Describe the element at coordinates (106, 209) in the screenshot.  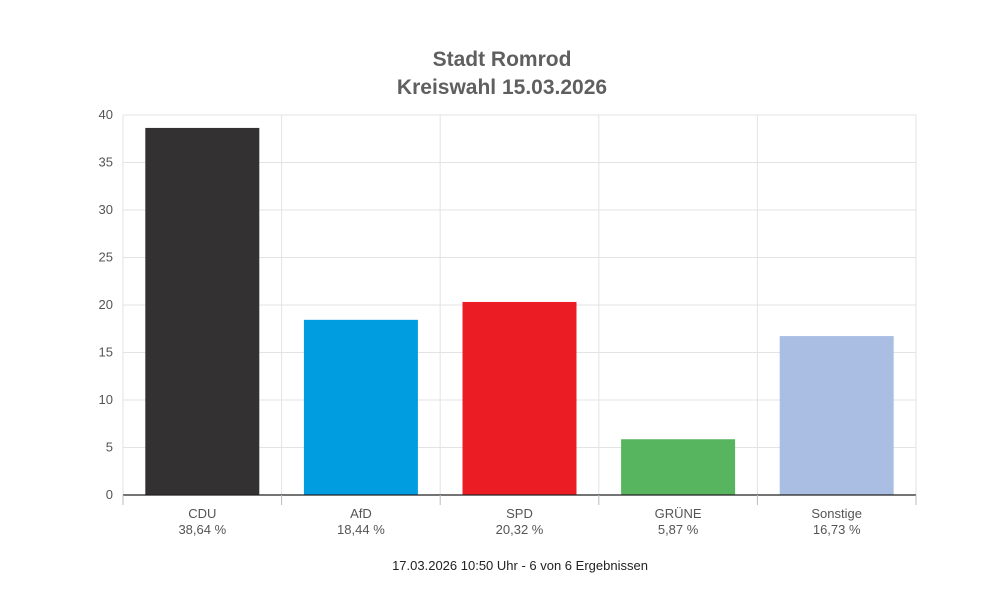
I see `y-tick-label: 30` at that location.